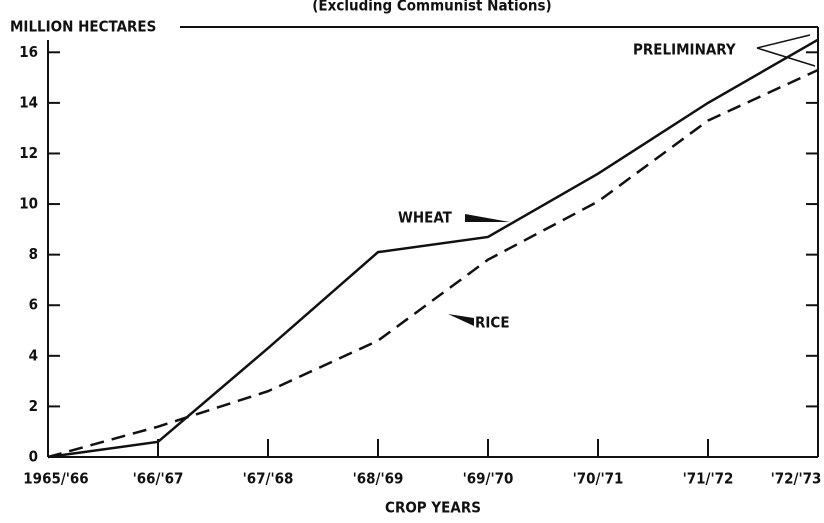 Image resolution: width=824 pixels, height=523 pixels. What do you see at coordinates (33, 254) in the screenshot?
I see `y-tick-label: 8` at bounding box center [33, 254].